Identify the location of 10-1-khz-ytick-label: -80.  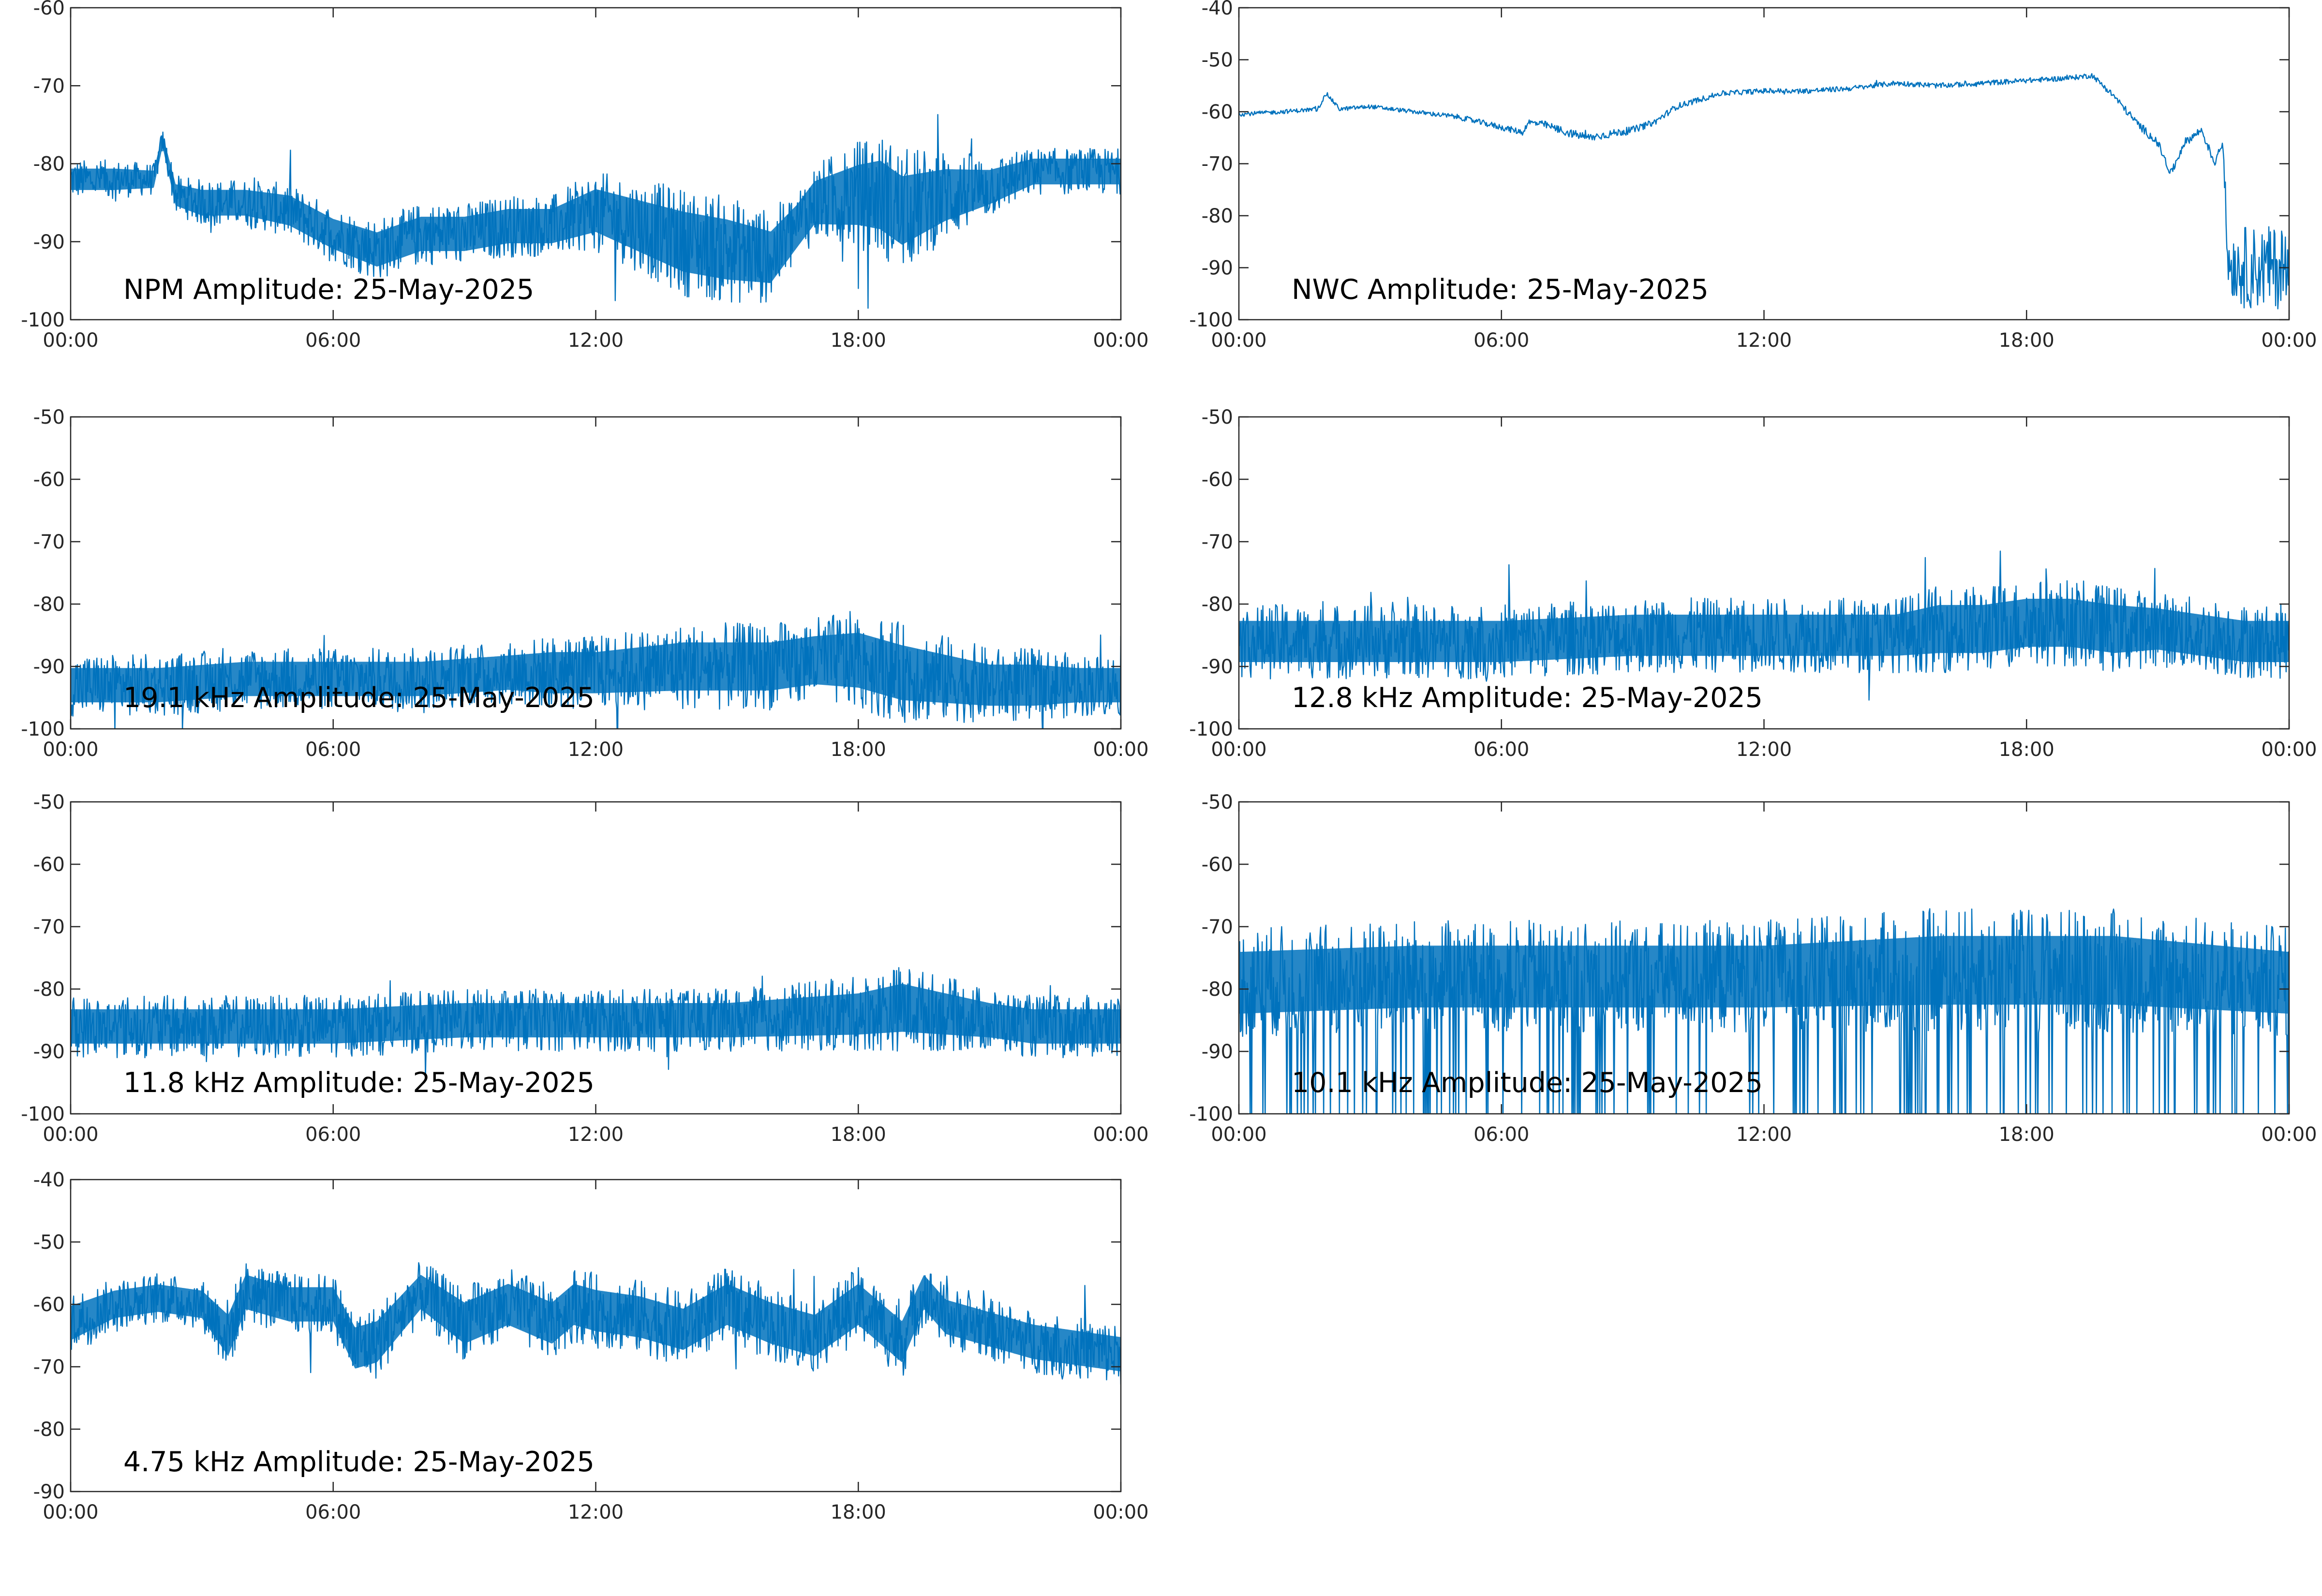
(1217, 989).